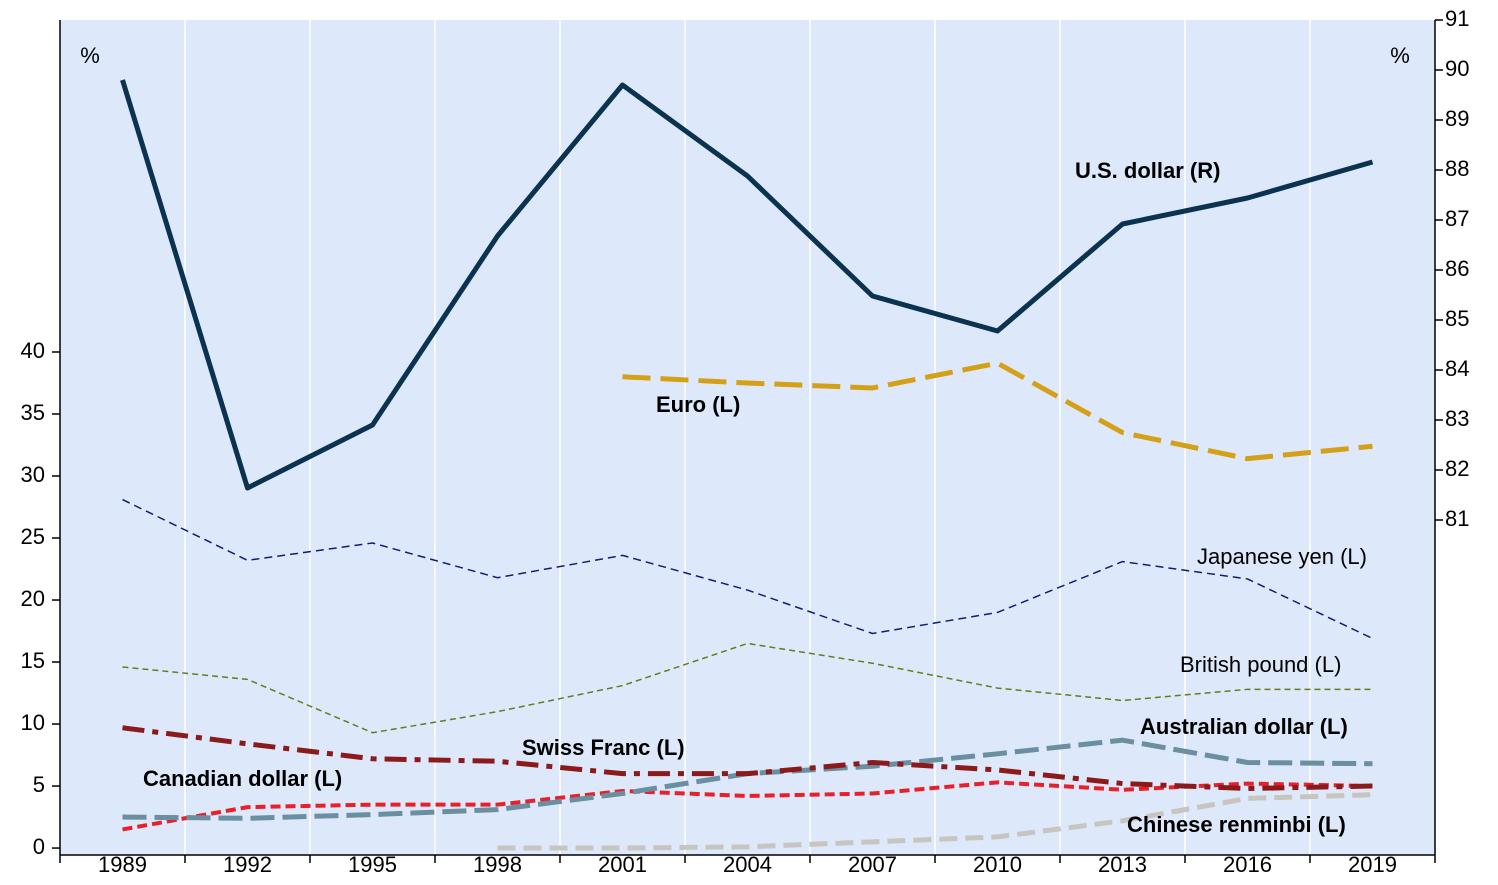 This screenshot has width=1498, height=885. I want to click on y-tick-label: 0, so click(39, 846).